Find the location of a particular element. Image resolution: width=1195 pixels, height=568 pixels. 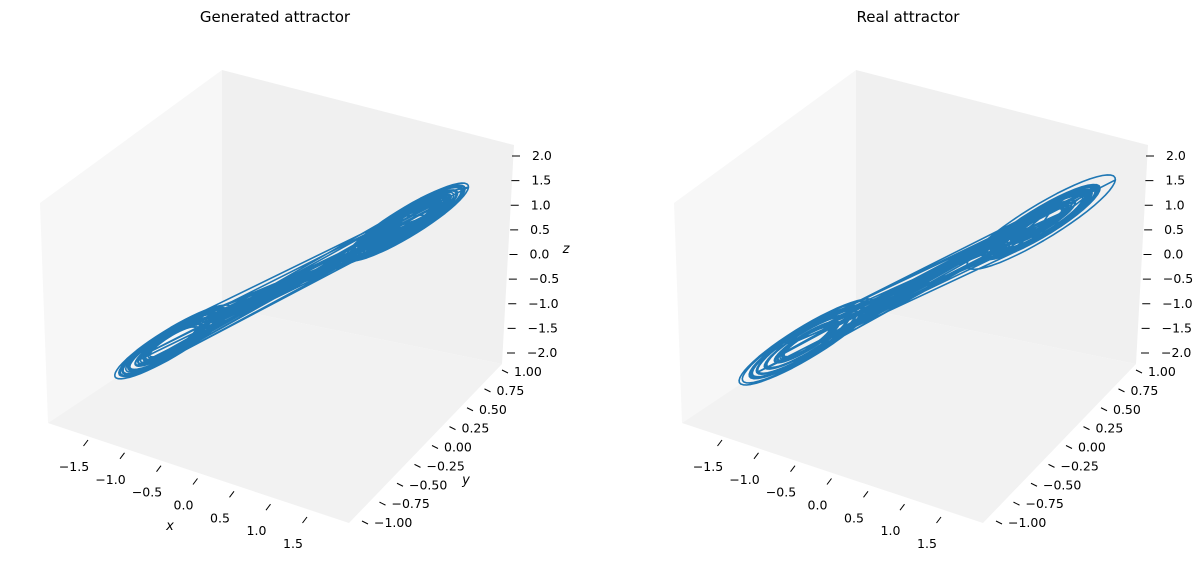

left-pane-back is located at coordinates (131, 246).